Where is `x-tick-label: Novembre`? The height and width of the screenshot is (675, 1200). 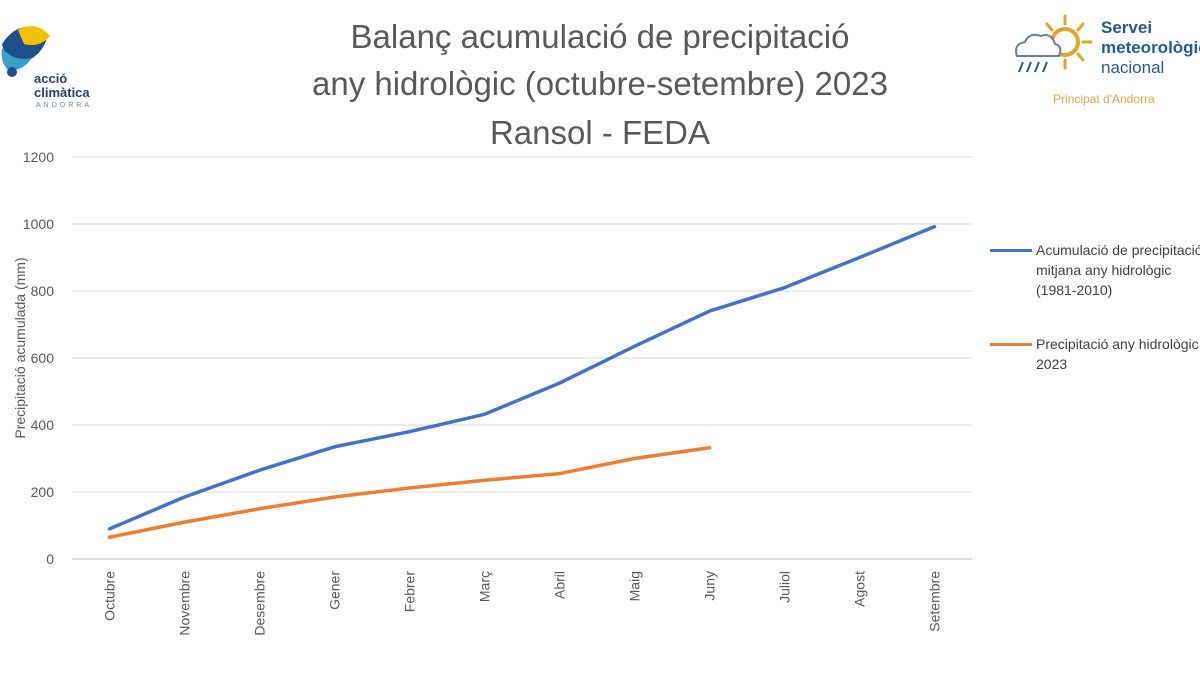 x-tick-label: Novembre is located at coordinates (185, 603).